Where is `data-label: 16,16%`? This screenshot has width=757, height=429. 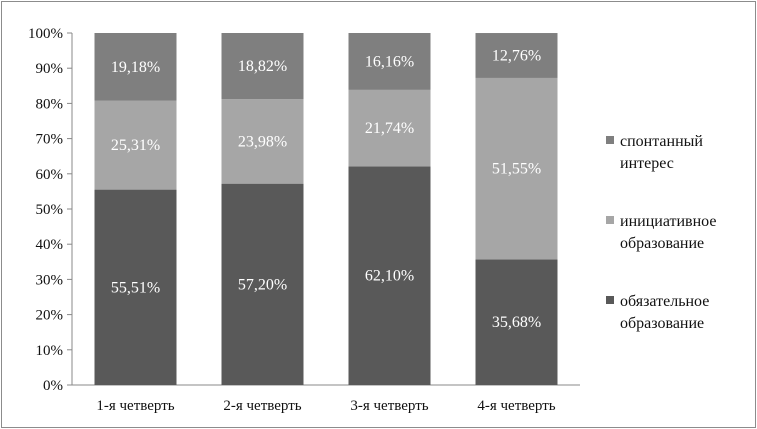
data-label: 16,16% is located at coordinates (389, 61).